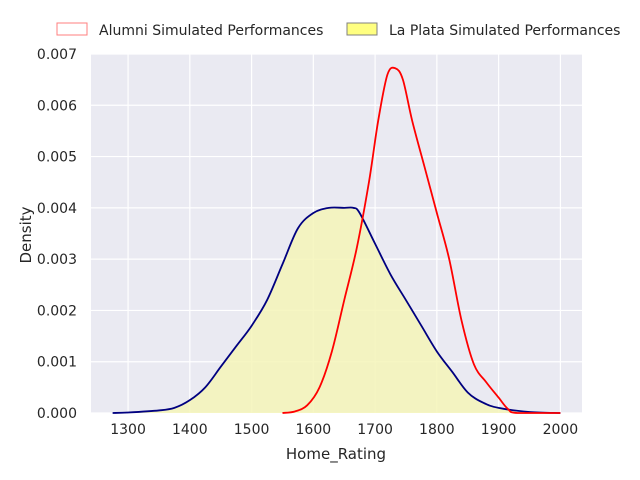 Image resolution: width=640 pixels, height=480 pixels. Describe the element at coordinates (128, 430) in the screenshot. I see `x-tick-label: 1300` at that location.